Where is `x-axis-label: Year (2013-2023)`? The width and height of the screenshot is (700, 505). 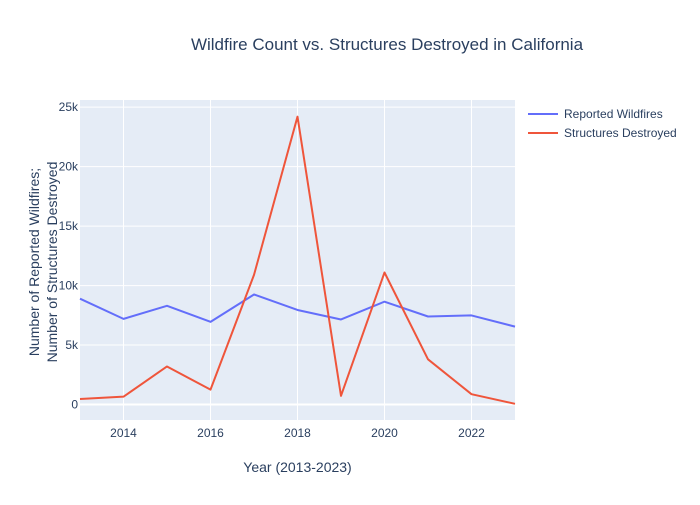 x-axis-label: Year (2013-2023) is located at coordinates (297, 467).